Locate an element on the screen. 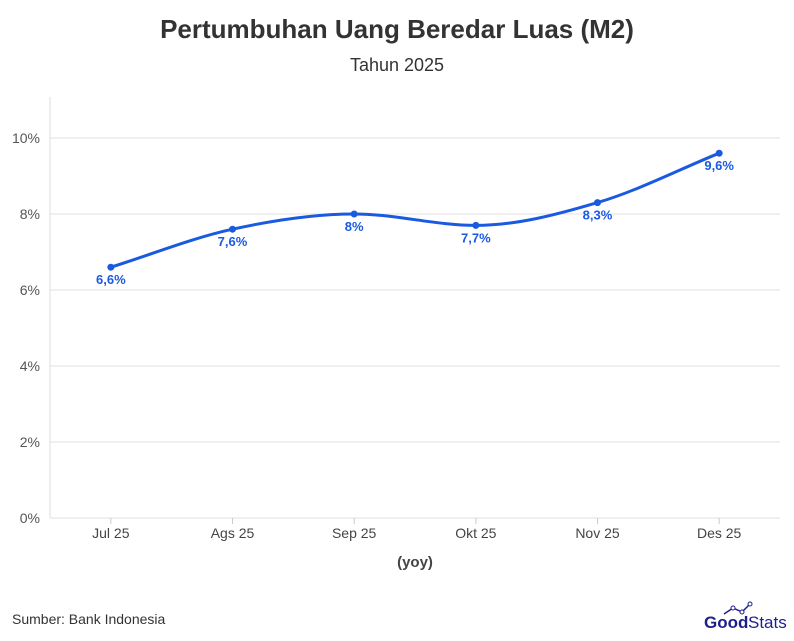 The image size is (794, 641). goodstats-logo: Good Stats is located at coordinates (745, 616).